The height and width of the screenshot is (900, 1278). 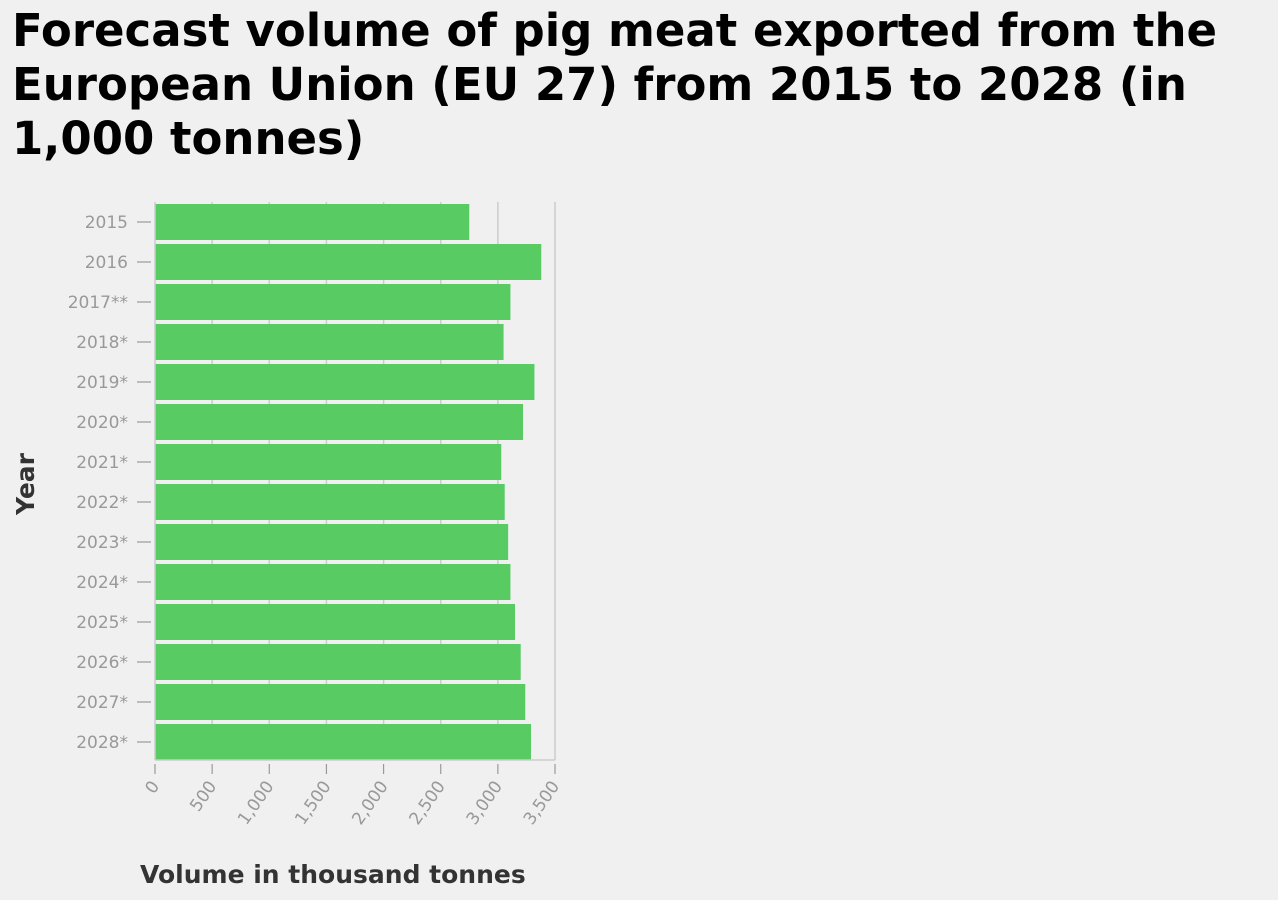 What do you see at coordinates (153, 787) in the screenshot?
I see `x-tick-label: 0` at bounding box center [153, 787].